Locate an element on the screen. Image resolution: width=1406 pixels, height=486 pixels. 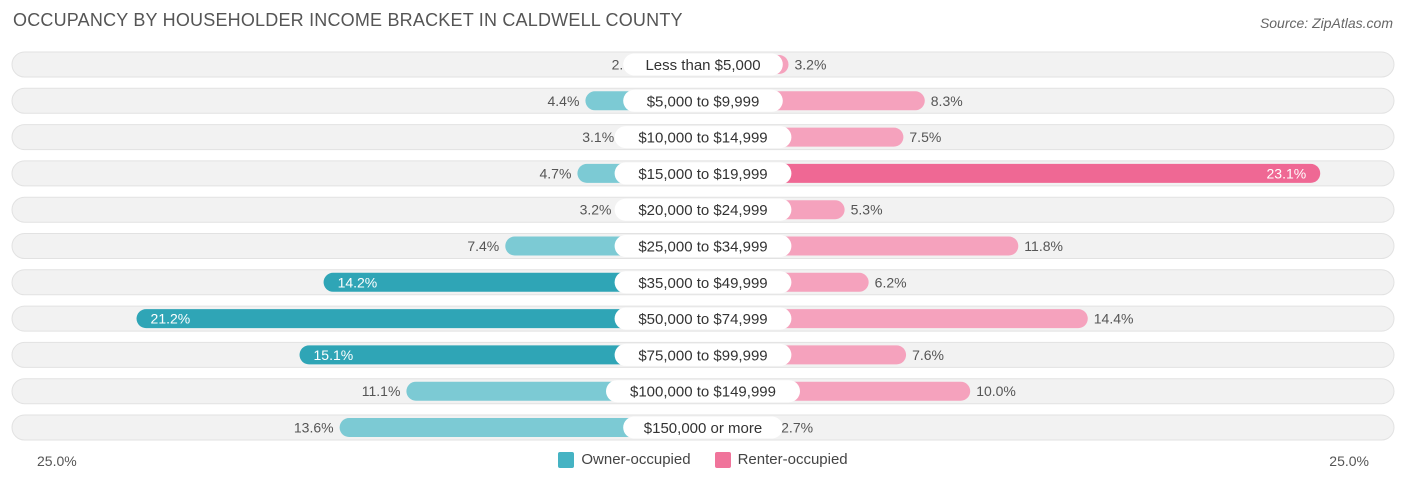
category-label: $15,000 to $19,999 is located at coordinates (702, 174).